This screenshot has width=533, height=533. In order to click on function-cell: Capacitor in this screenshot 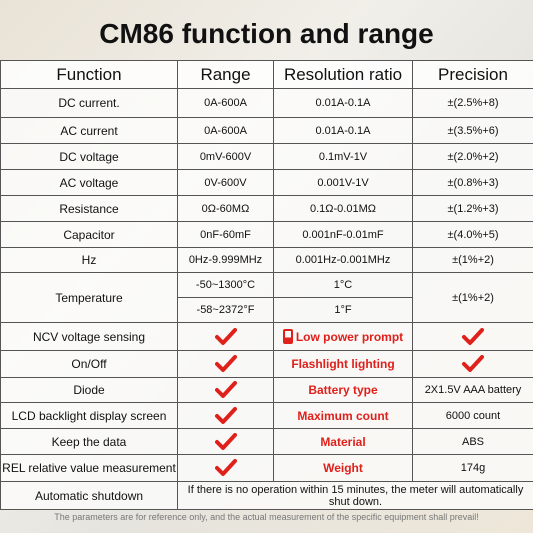, I will do `click(89, 234)`.